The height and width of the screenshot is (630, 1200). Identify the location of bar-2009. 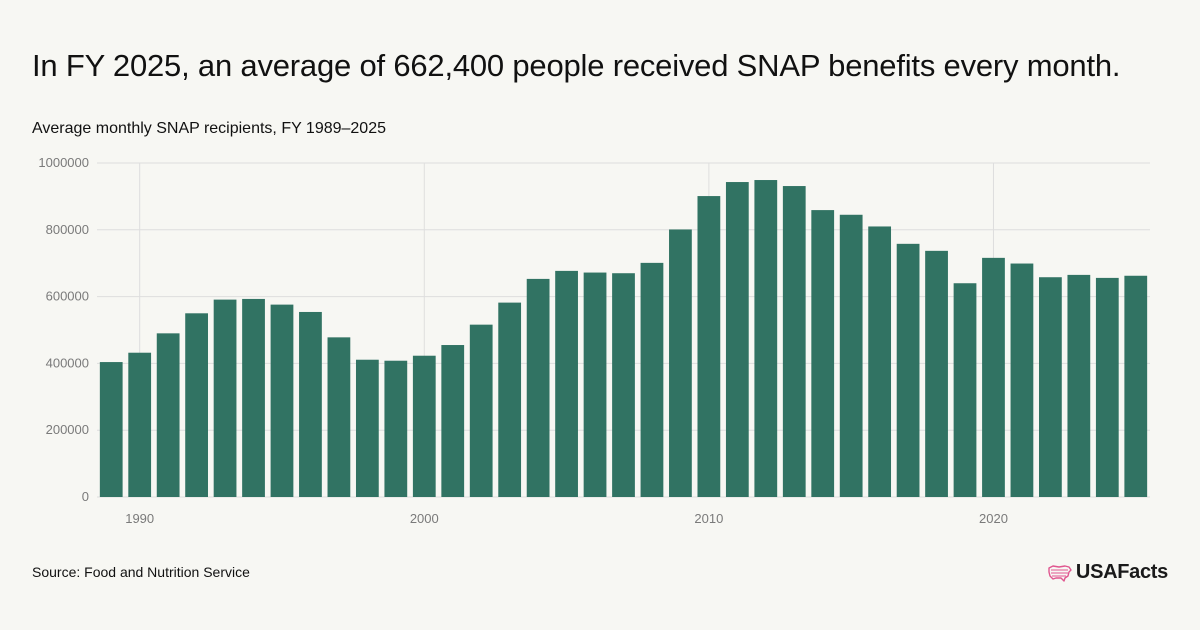
(680, 363).